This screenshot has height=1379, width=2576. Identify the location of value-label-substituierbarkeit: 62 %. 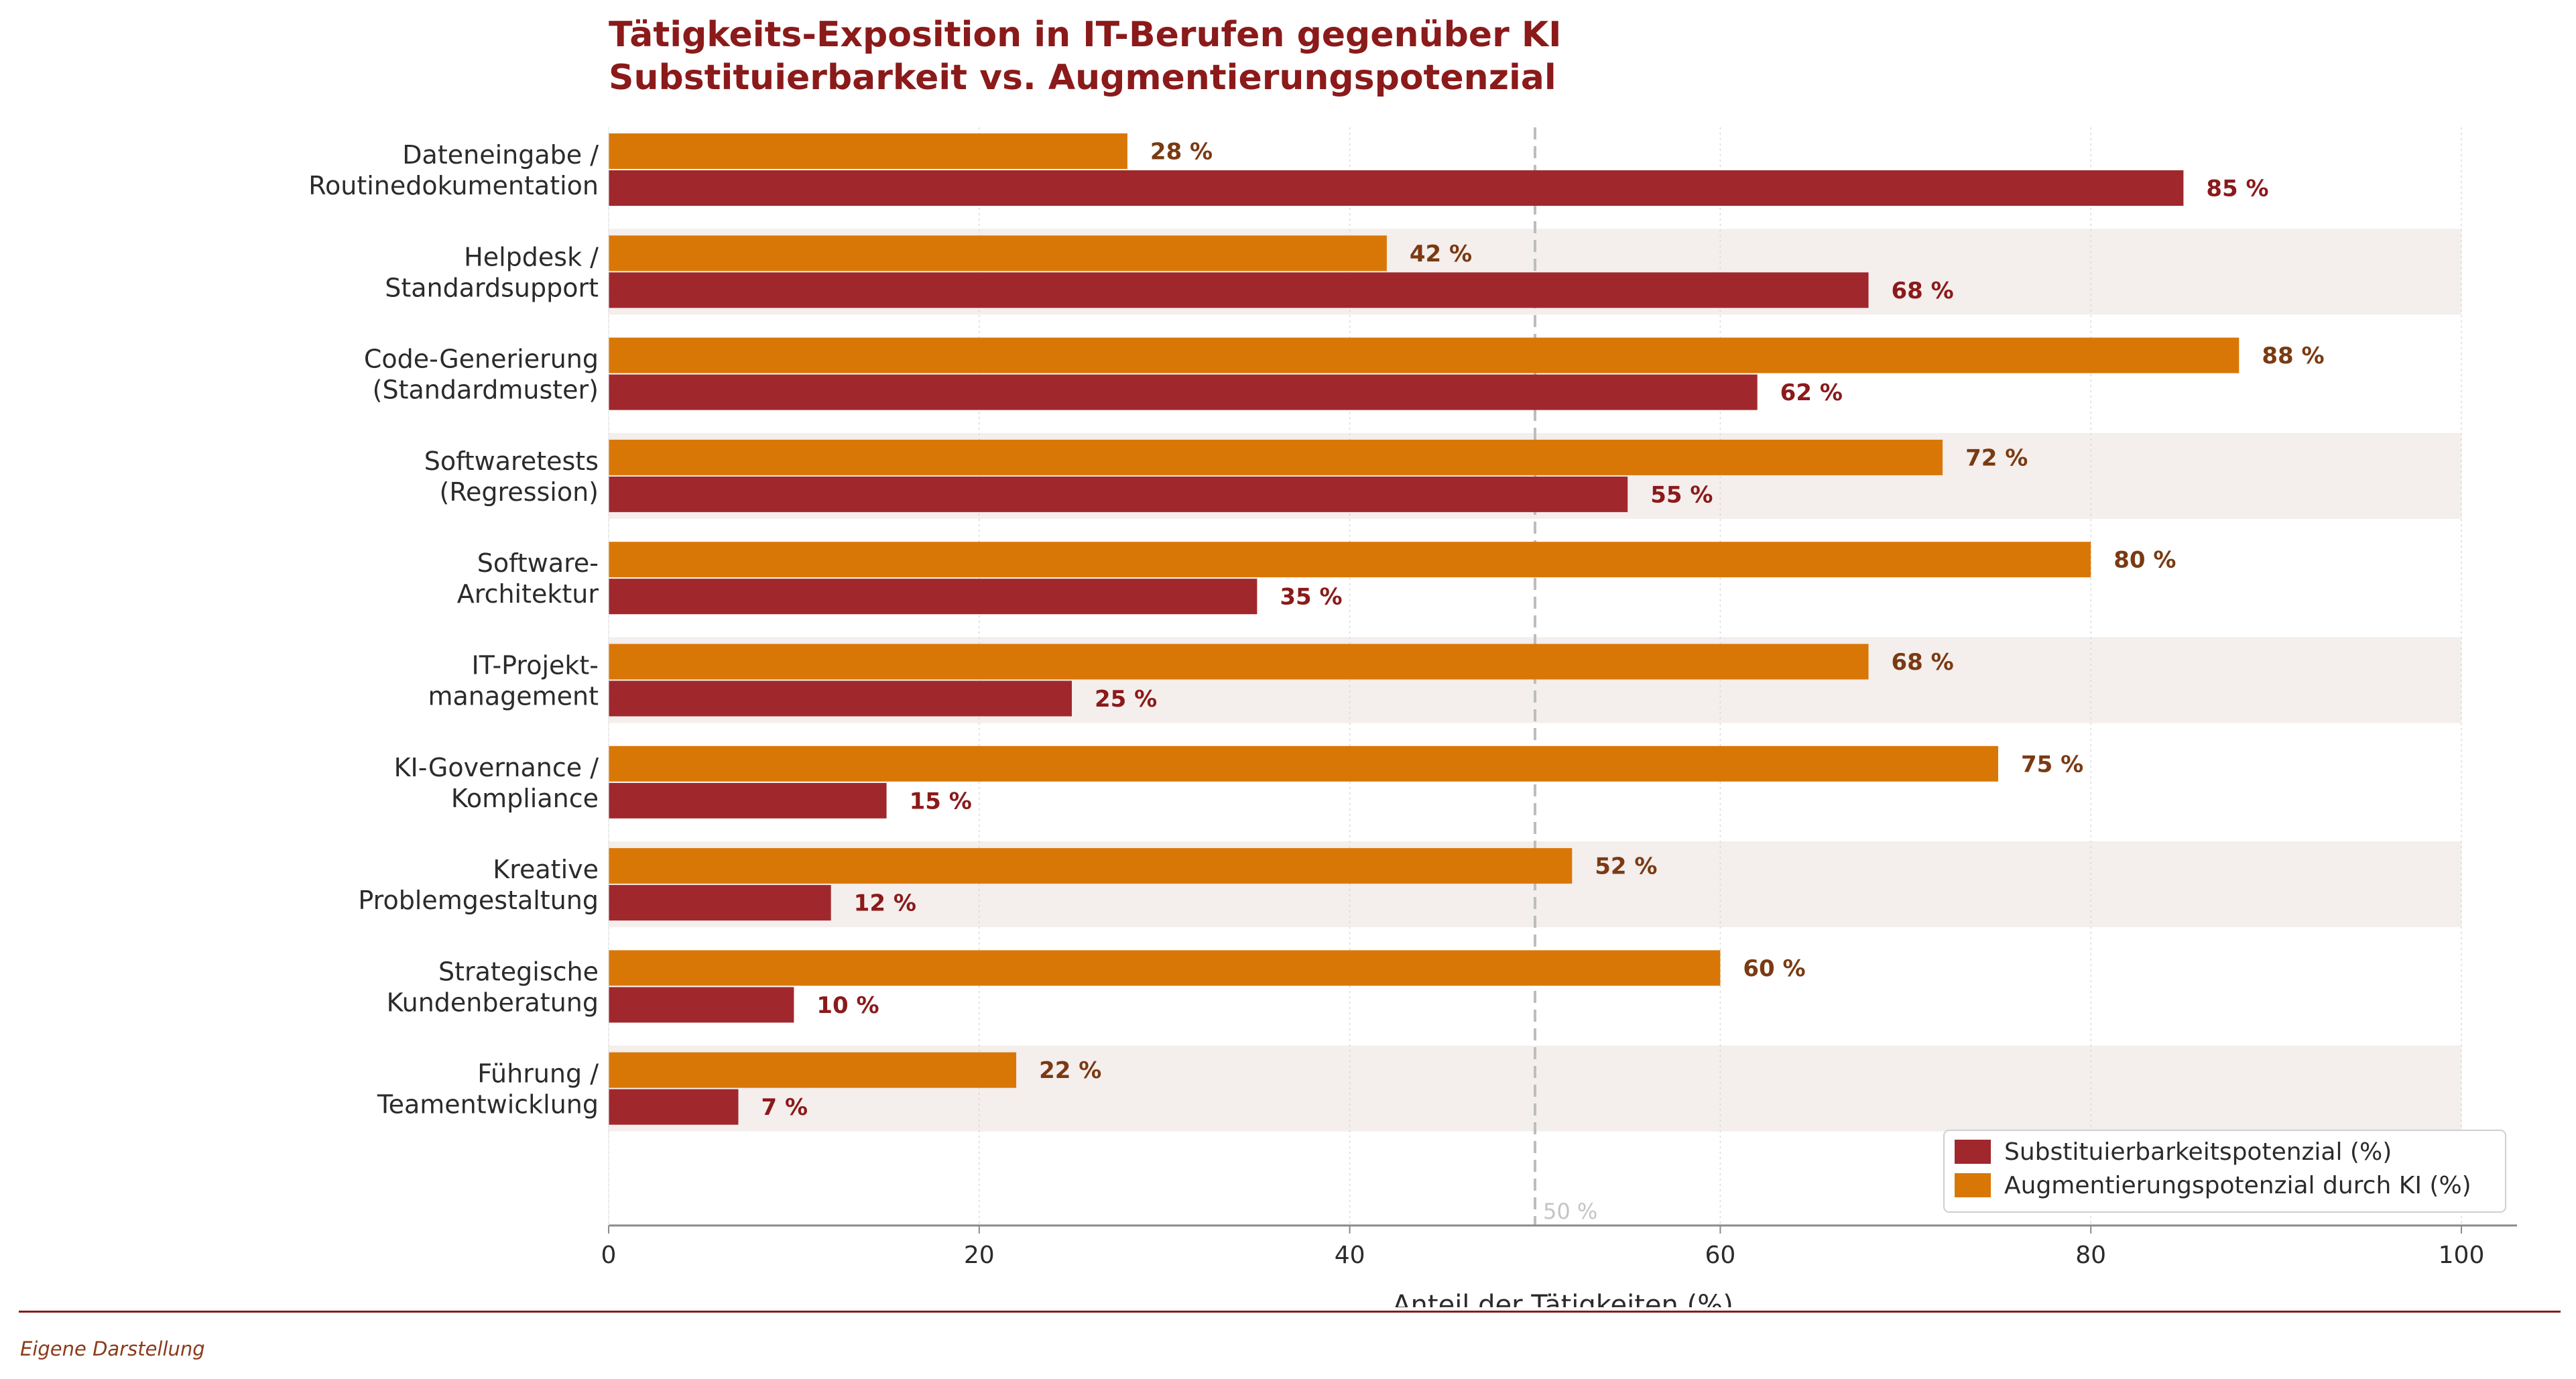
(1812, 392).